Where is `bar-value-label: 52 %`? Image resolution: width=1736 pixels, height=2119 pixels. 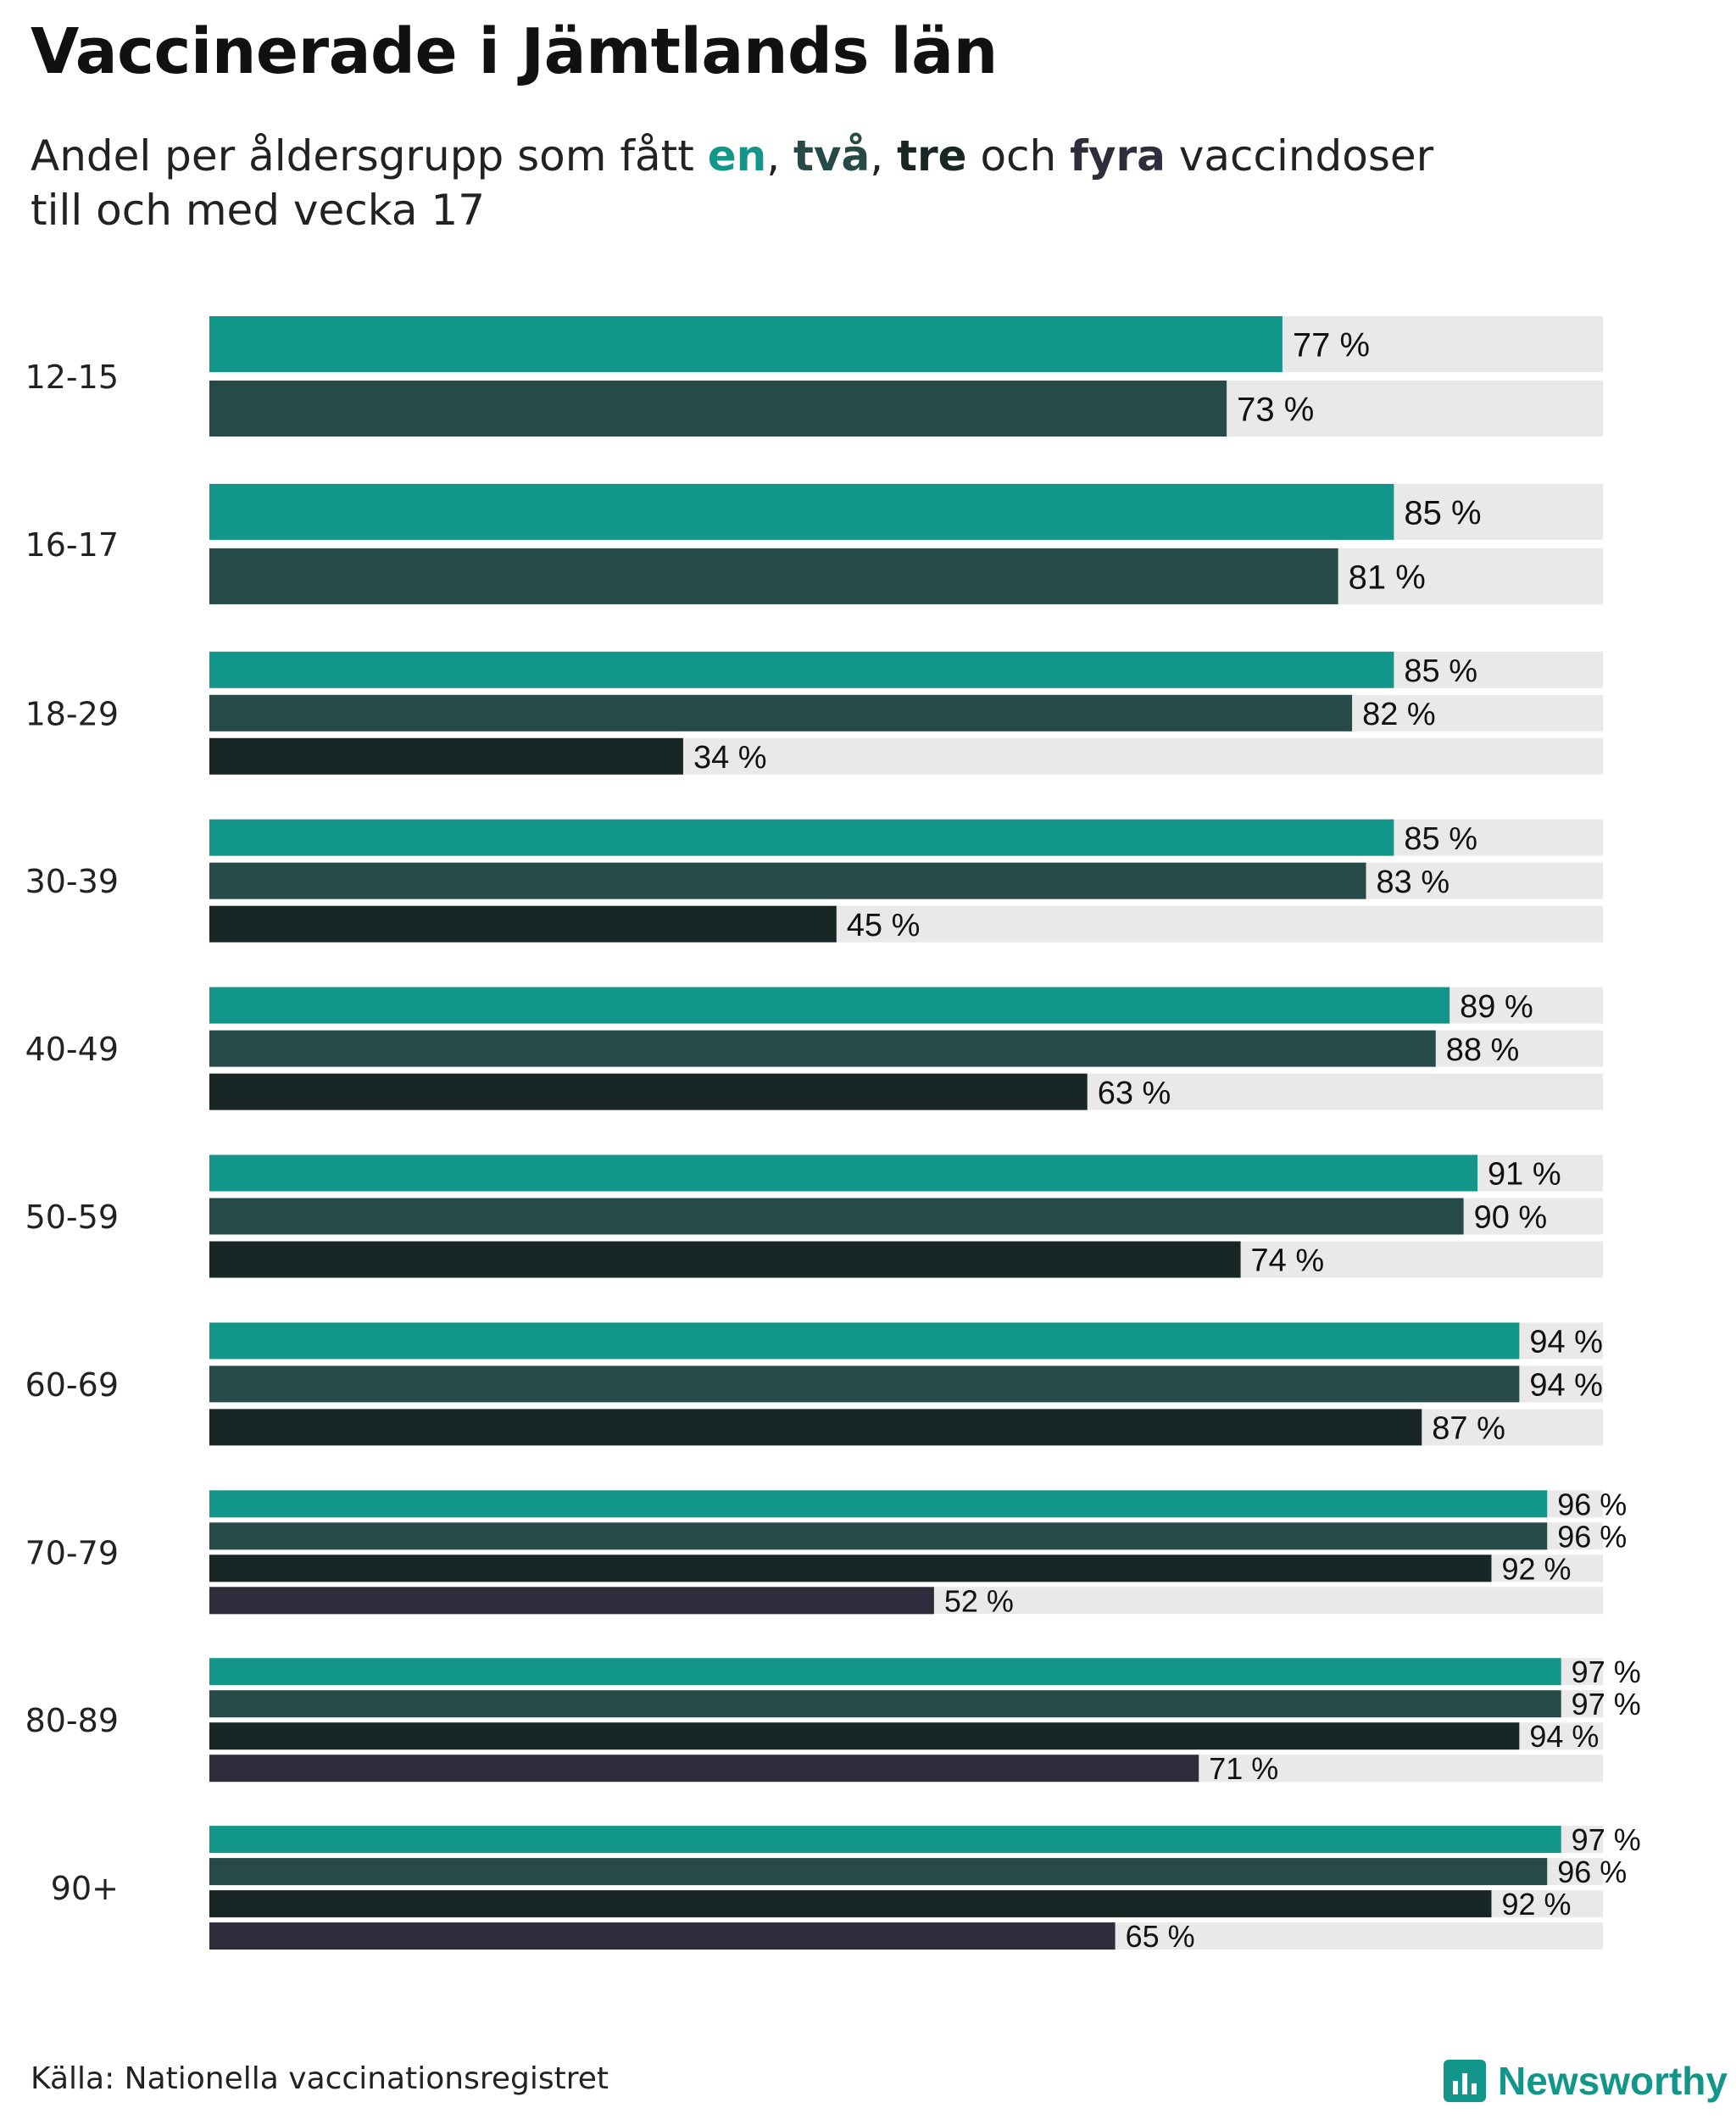 bar-value-label: 52 % is located at coordinates (979, 1600).